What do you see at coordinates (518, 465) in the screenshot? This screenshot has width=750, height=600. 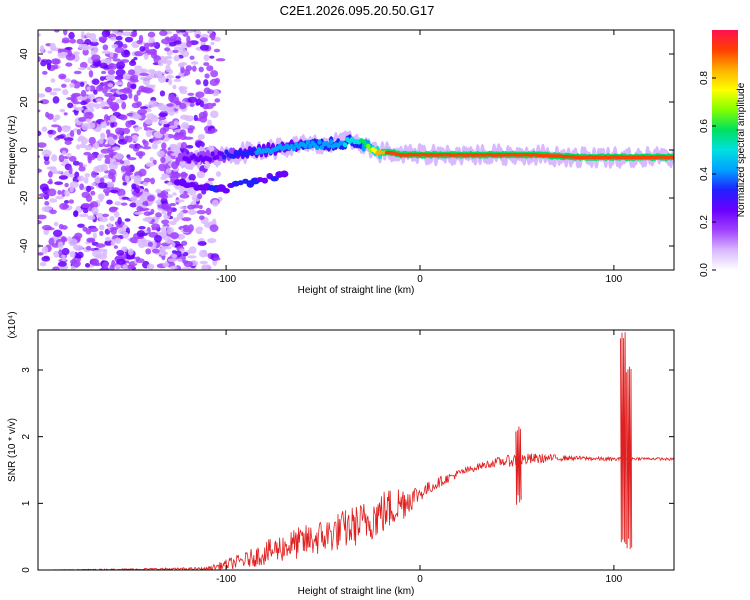 I see `snr-spike` at bounding box center [518, 465].